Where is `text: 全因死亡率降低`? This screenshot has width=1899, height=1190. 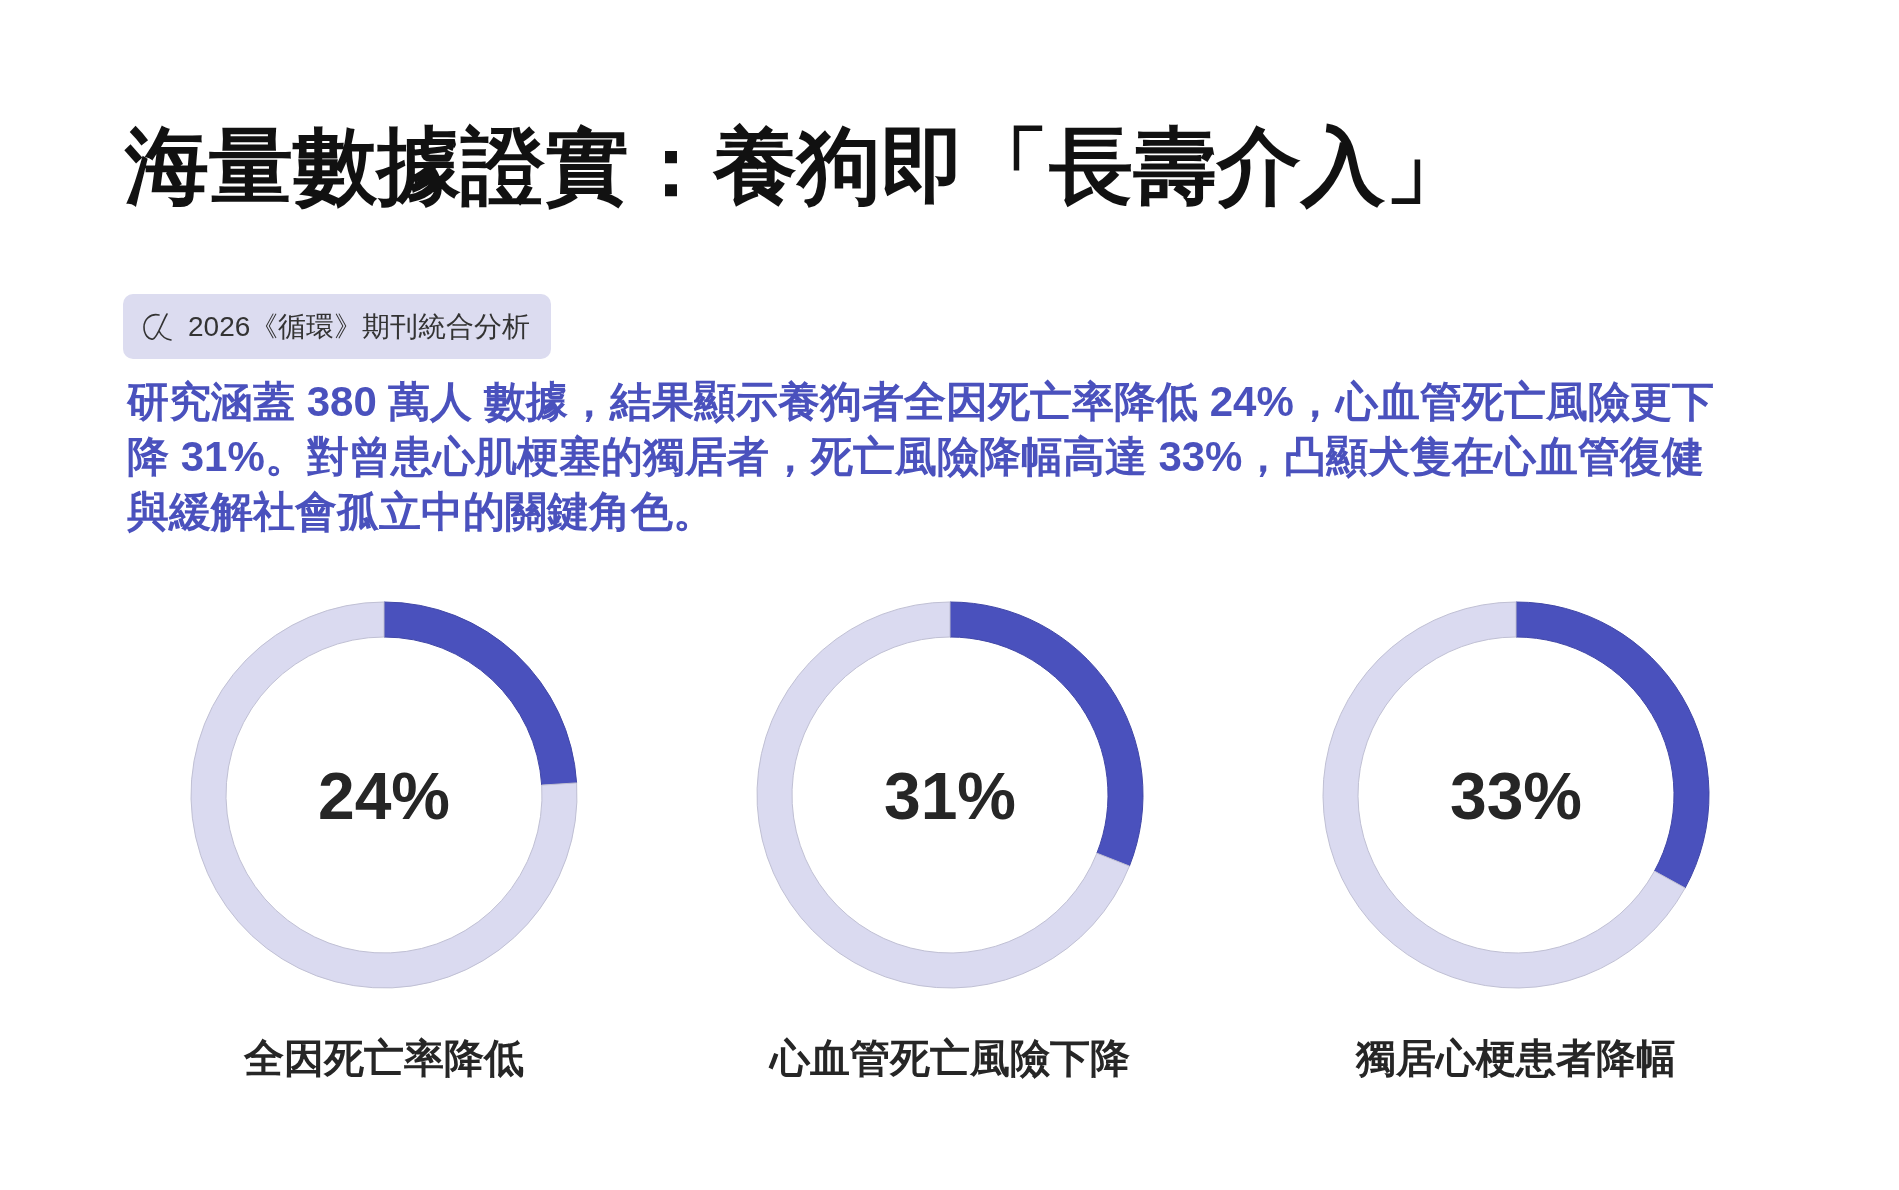
text: 全因死亡率降低 is located at coordinates (383, 1058).